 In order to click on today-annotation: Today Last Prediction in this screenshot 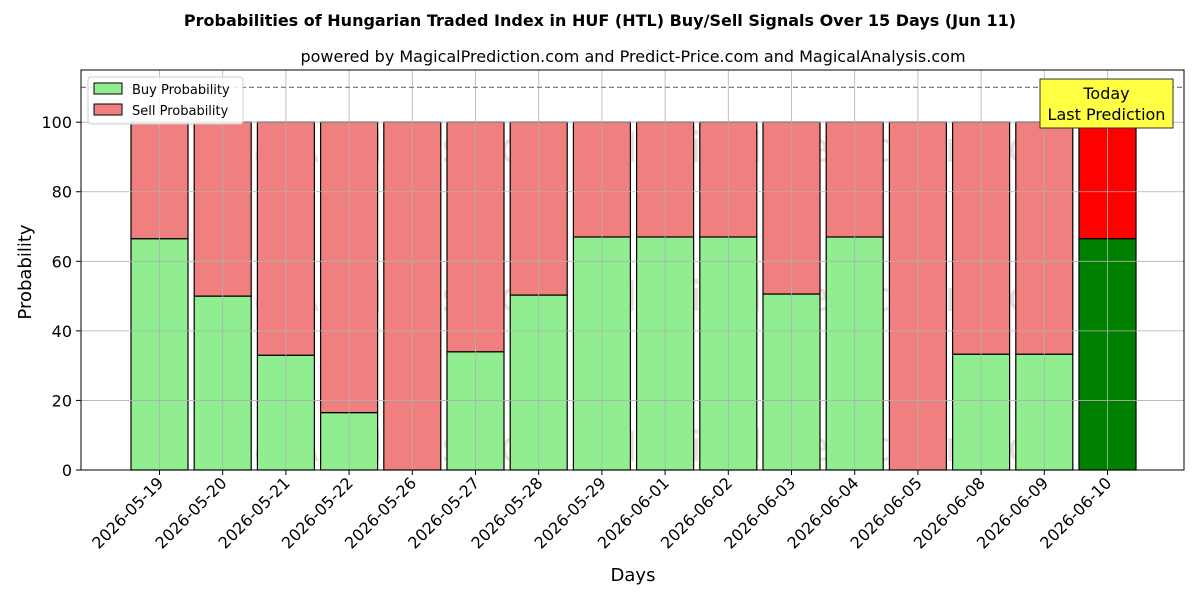, I will do `click(1106, 103)`.